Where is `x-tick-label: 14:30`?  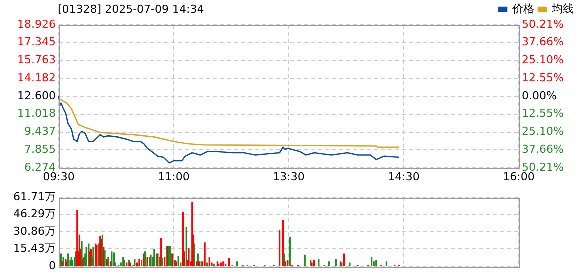
x-tick-label: 14:30 is located at coordinates (404, 177).